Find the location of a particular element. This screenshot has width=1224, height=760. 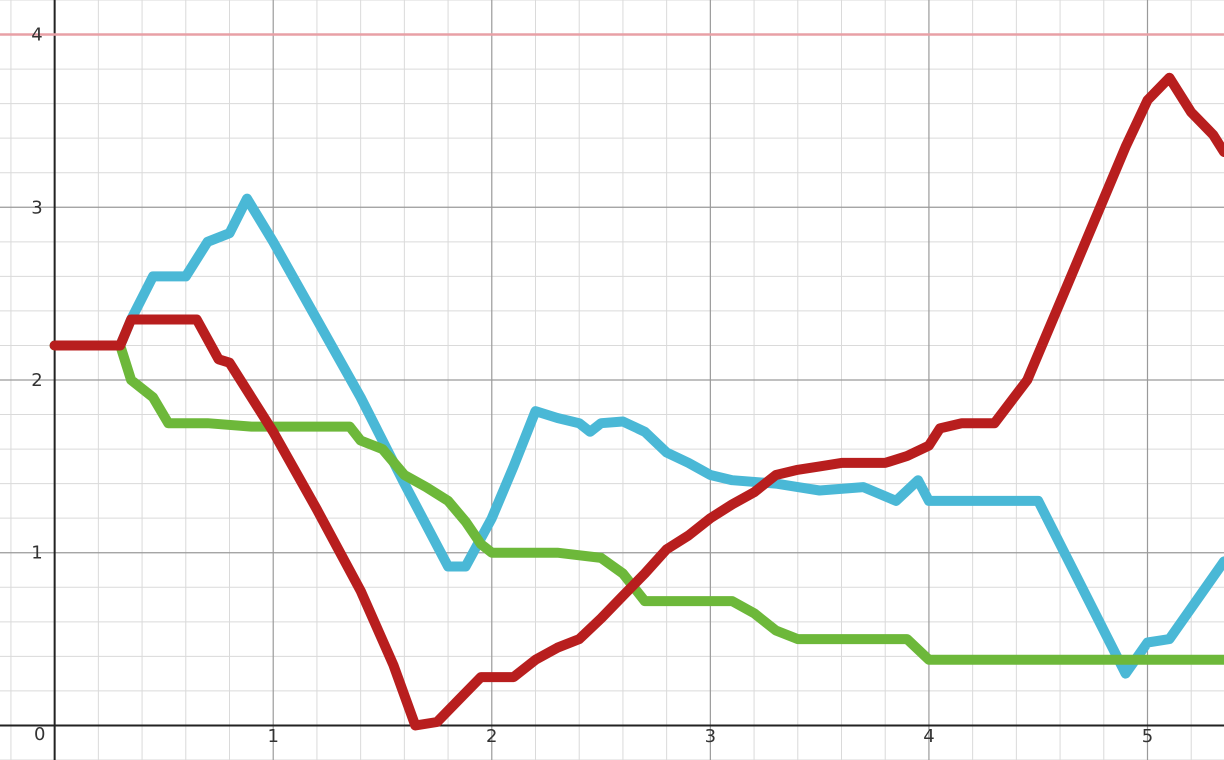

y-tick-label: 3 is located at coordinates (36, 207).